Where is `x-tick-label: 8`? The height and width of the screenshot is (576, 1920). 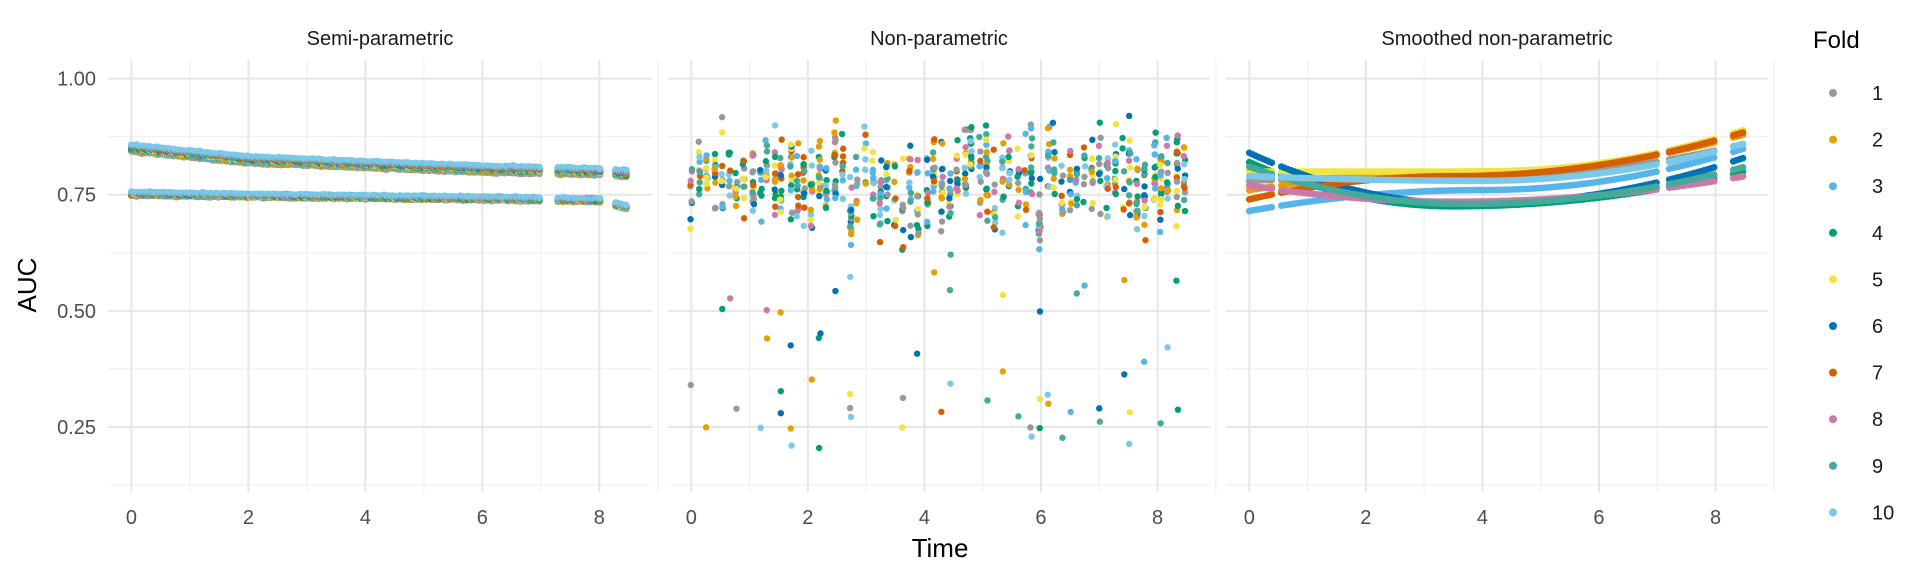 x-tick-label: 8 is located at coordinates (599, 518).